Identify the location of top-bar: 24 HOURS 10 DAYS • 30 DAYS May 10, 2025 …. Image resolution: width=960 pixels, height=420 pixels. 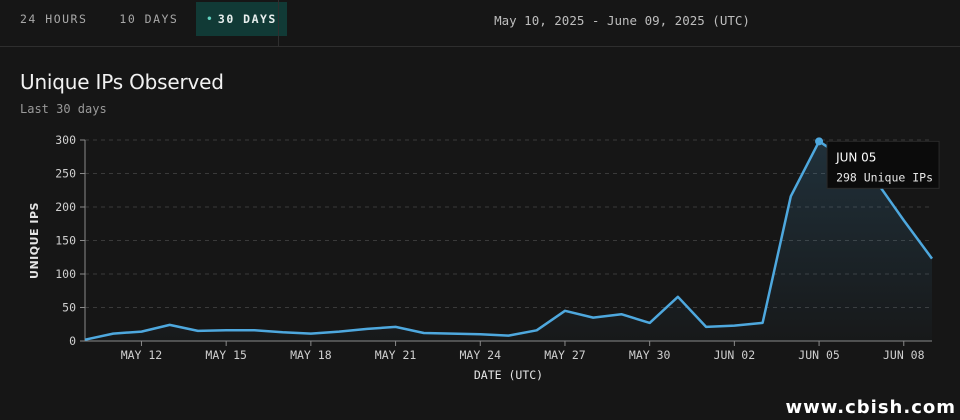
(480, 23).